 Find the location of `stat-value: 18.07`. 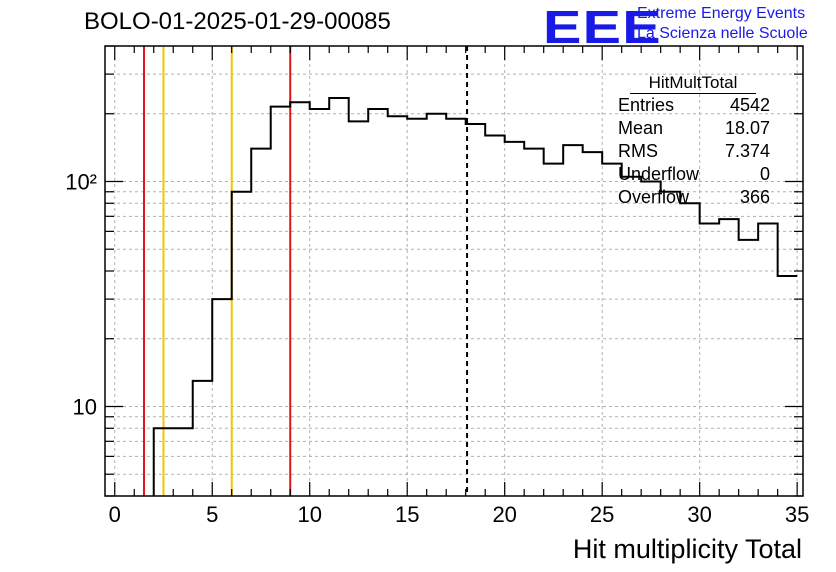

stat-value: 18.07 is located at coordinates (747, 128).